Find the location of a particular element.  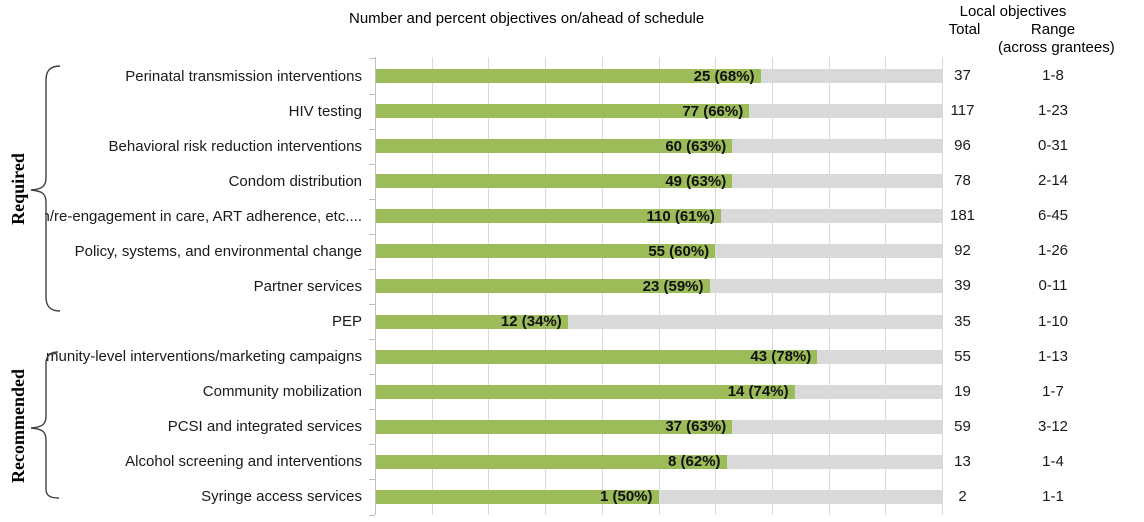

total-value: 96 is located at coordinates (962, 146).